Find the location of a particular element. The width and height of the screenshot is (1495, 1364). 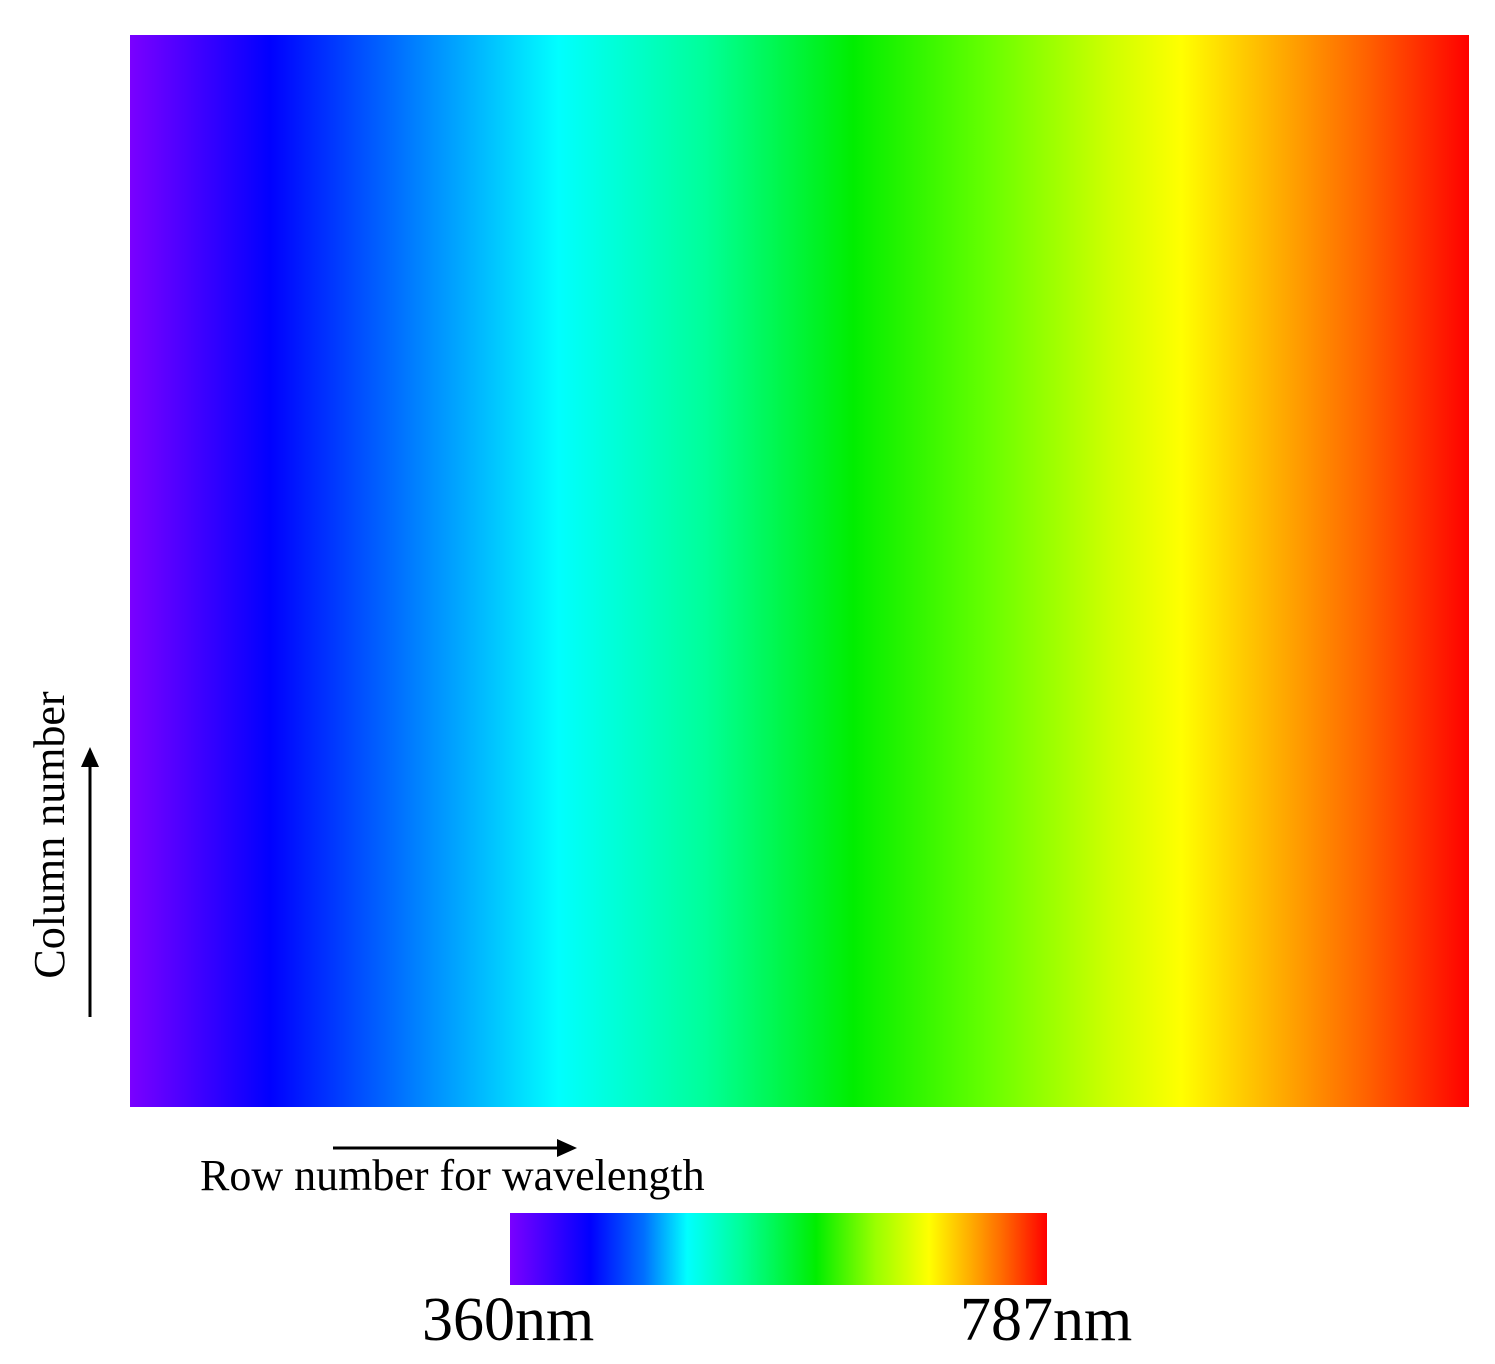

row-number-label: Row number for wavelength is located at coordinates (452, 1175).